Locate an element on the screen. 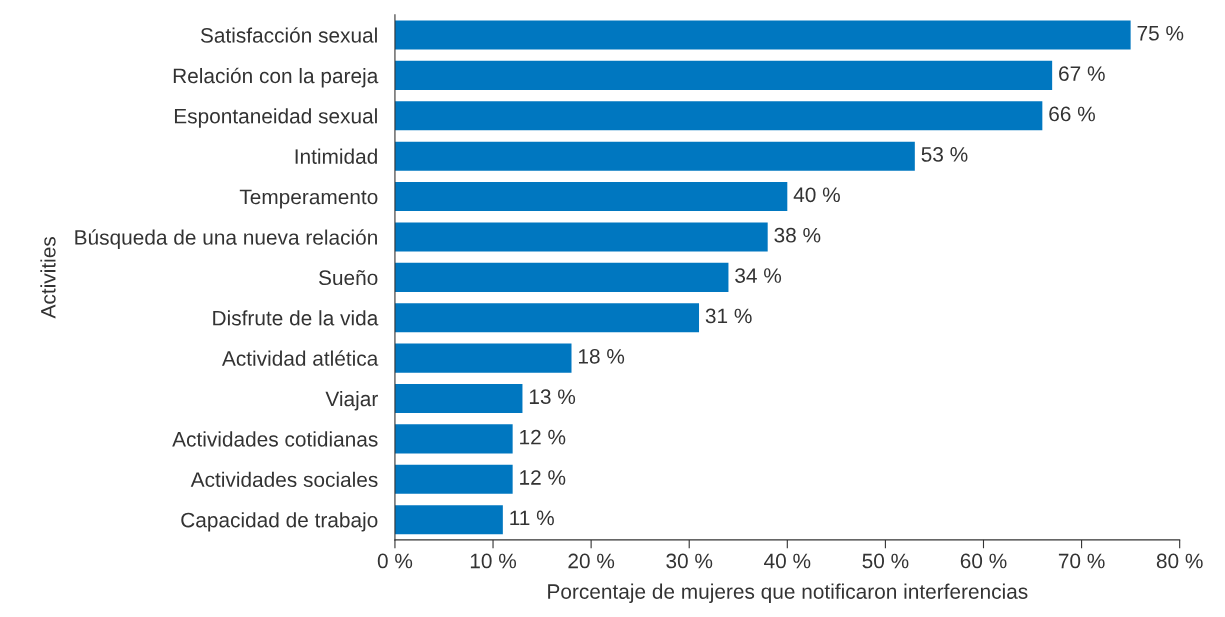  data-label: 31 % is located at coordinates (728, 316).